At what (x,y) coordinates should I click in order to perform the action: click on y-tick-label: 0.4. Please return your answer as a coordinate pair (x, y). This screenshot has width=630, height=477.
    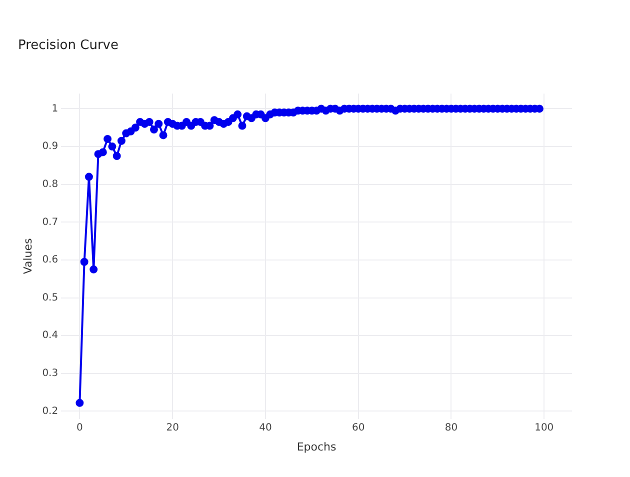
    Looking at the image, I should click on (50, 336).